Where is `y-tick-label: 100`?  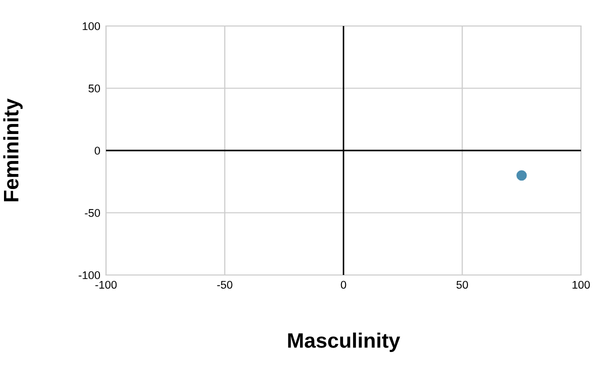 y-tick-label: 100 is located at coordinates (91, 26).